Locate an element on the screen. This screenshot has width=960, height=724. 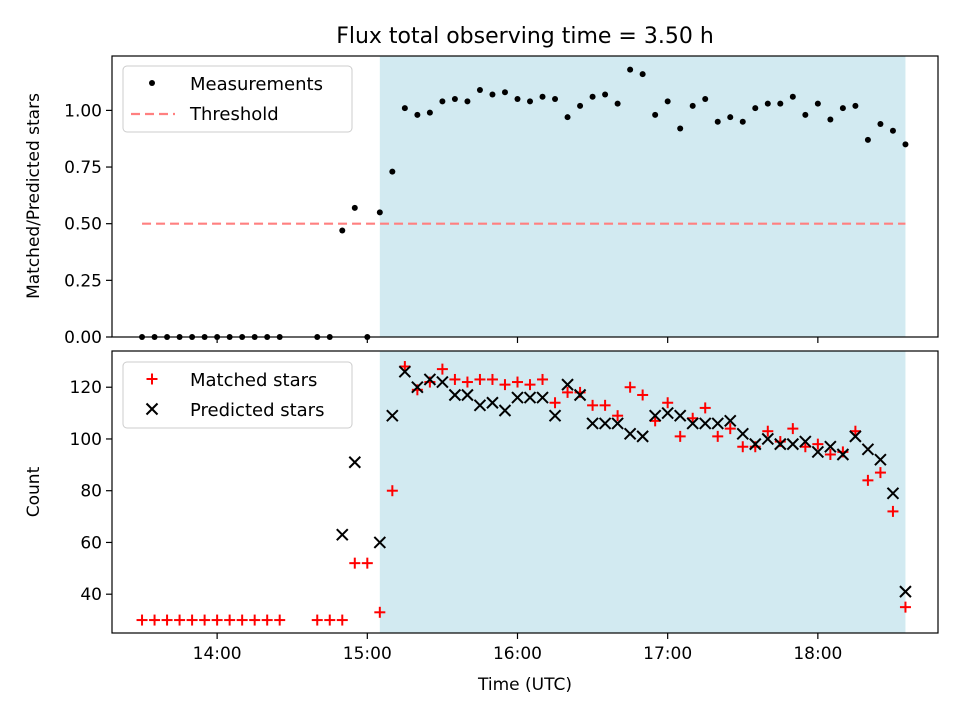
y-tick-label: 100 is located at coordinates (86, 440).